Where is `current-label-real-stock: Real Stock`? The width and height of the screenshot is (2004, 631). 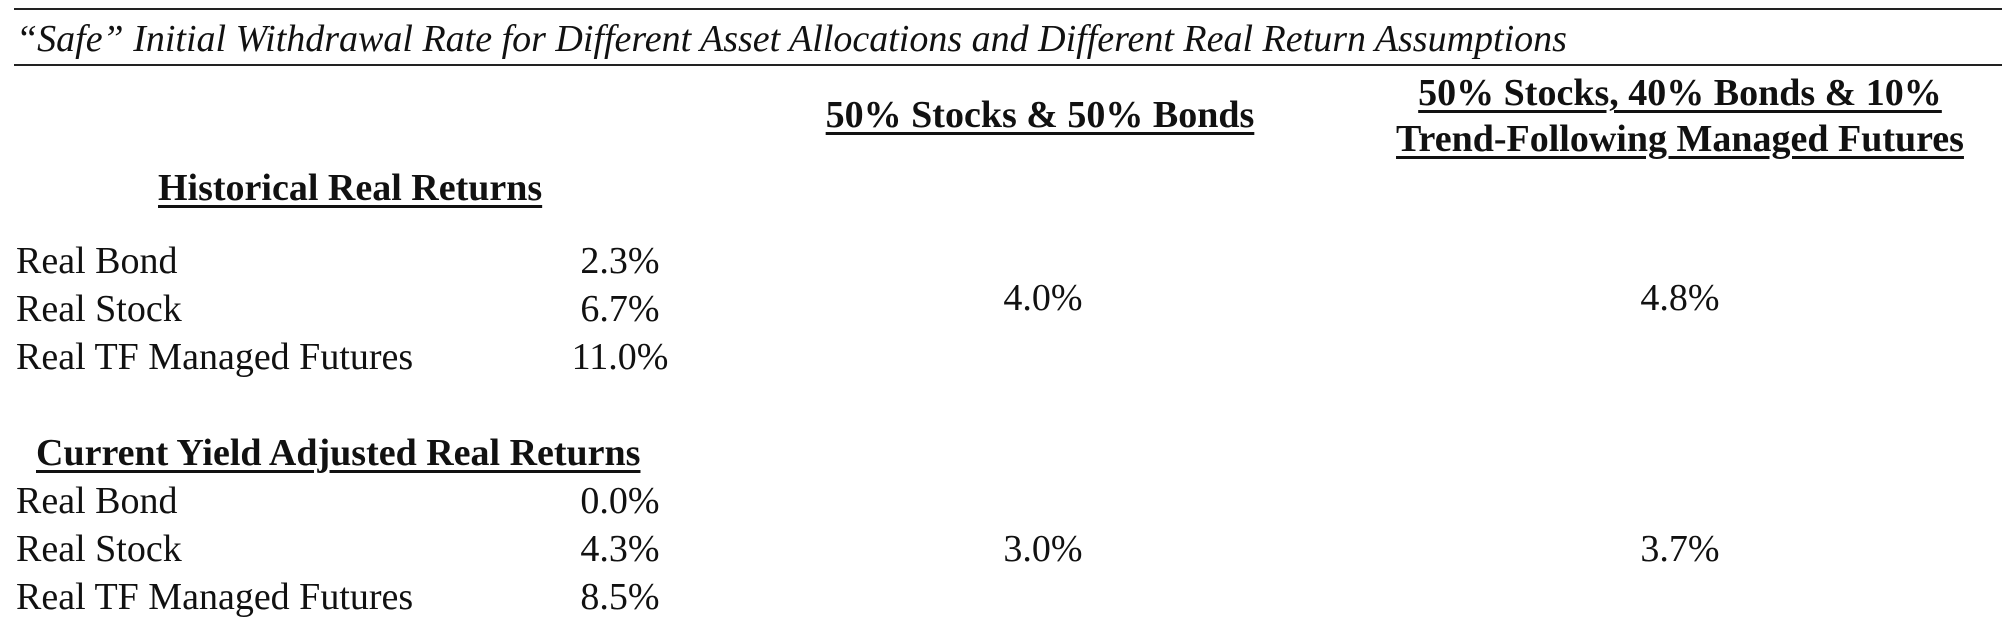 current-label-real-stock: Real Stock is located at coordinates (99, 549).